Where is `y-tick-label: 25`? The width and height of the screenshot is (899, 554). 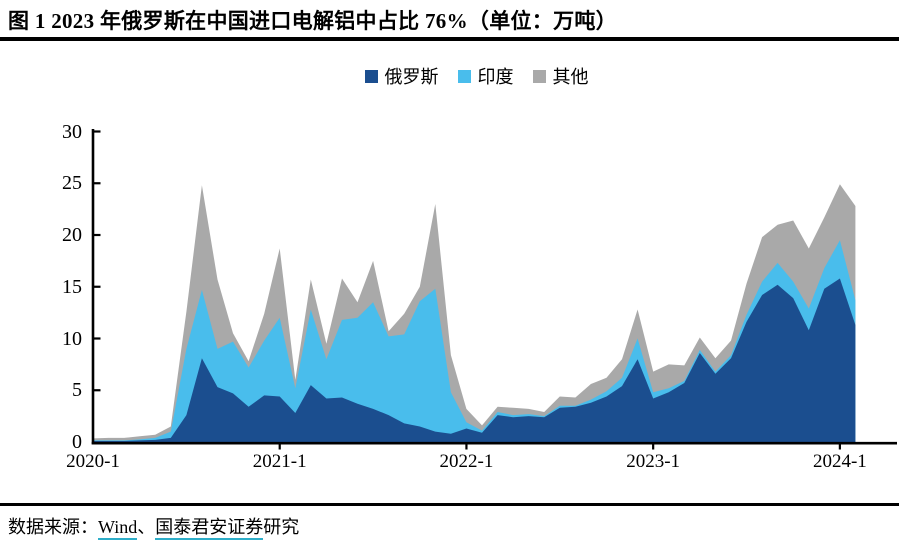
y-tick-label: 25 is located at coordinates (72, 183).